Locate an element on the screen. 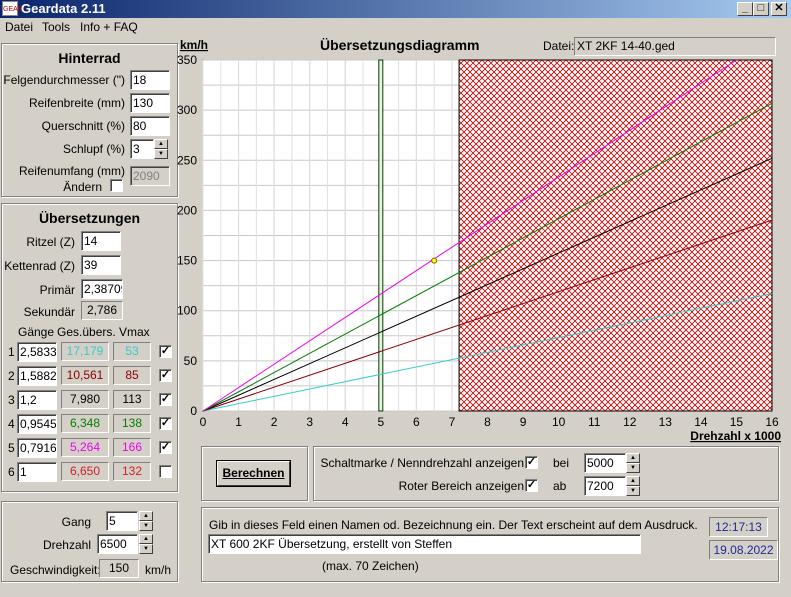 The width and height of the screenshot is (791, 597). drehzahl-input: 6500 is located at coordinates (117, 544).